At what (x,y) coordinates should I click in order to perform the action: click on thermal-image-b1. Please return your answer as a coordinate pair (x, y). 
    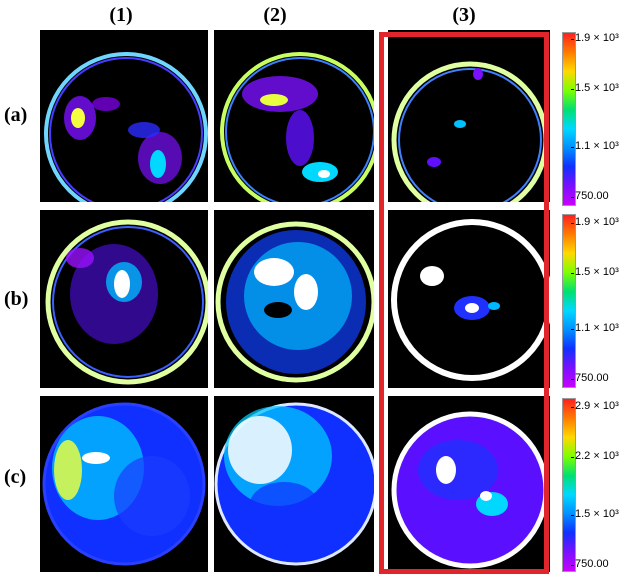
    Looking at the image, I should click on (124, 299).